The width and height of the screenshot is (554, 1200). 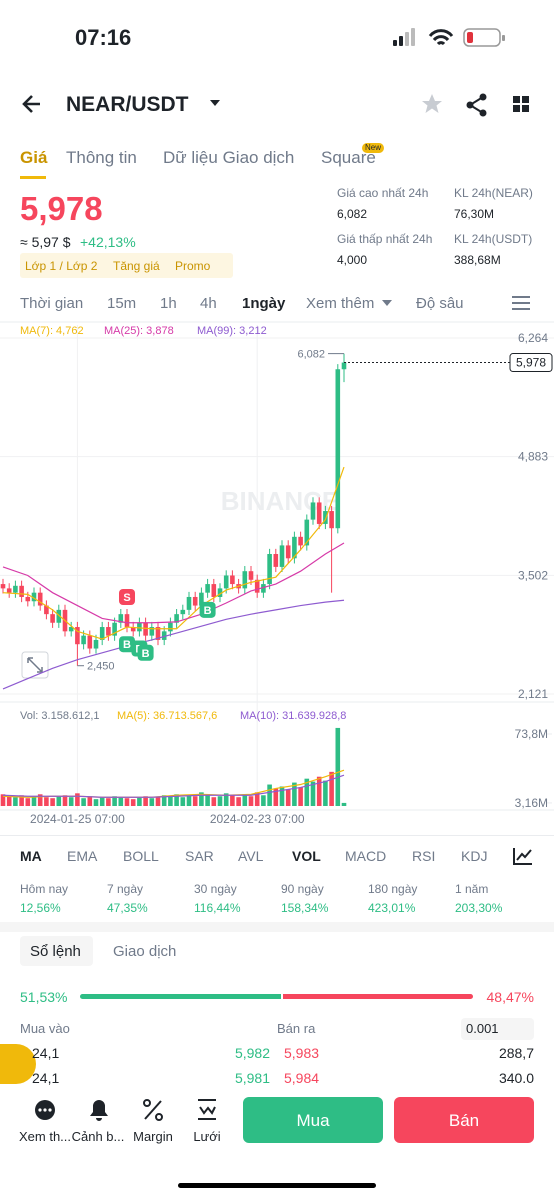 What do you see at coordinates (61, 208) in the screenshot?
I see `last-price: 5,978` at bounding box center [61, 208].